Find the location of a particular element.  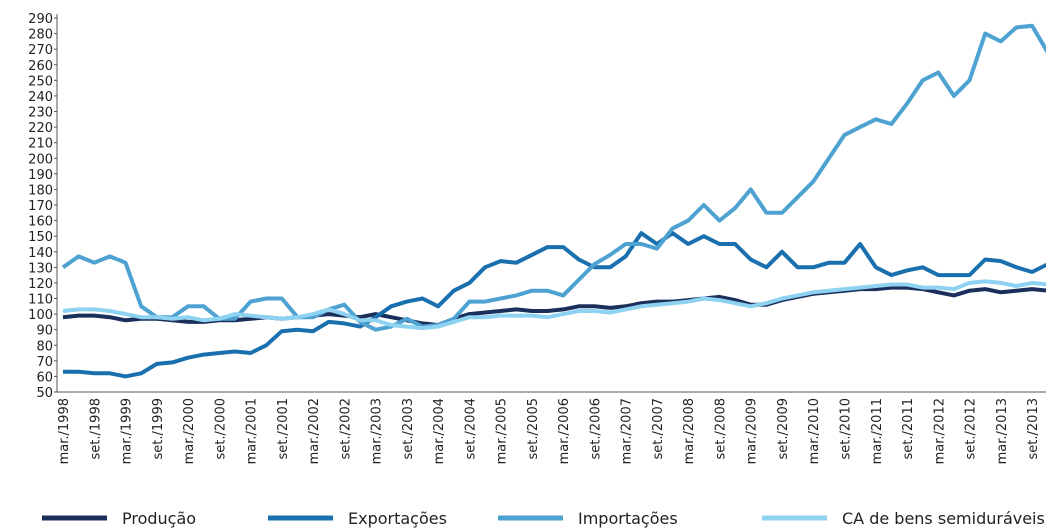

x-tick-label: mar./2002 is located at coordinates (314, 431).